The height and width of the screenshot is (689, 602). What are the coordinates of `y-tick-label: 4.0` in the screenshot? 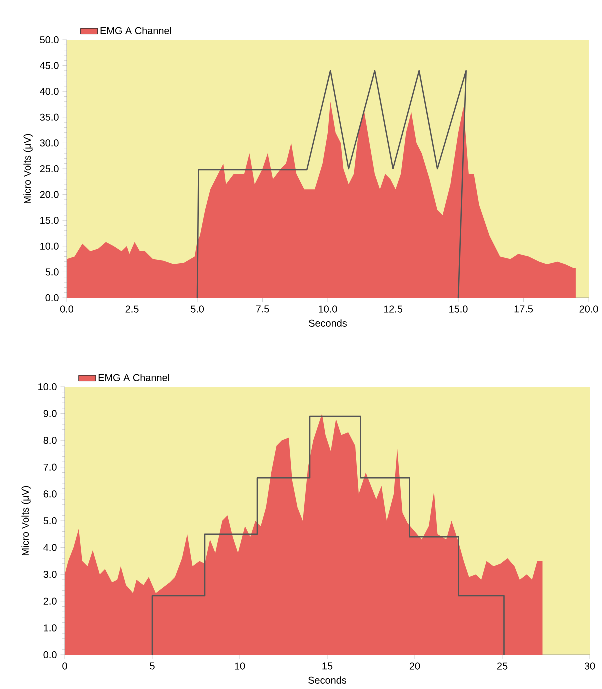 It's located at (50, 548).